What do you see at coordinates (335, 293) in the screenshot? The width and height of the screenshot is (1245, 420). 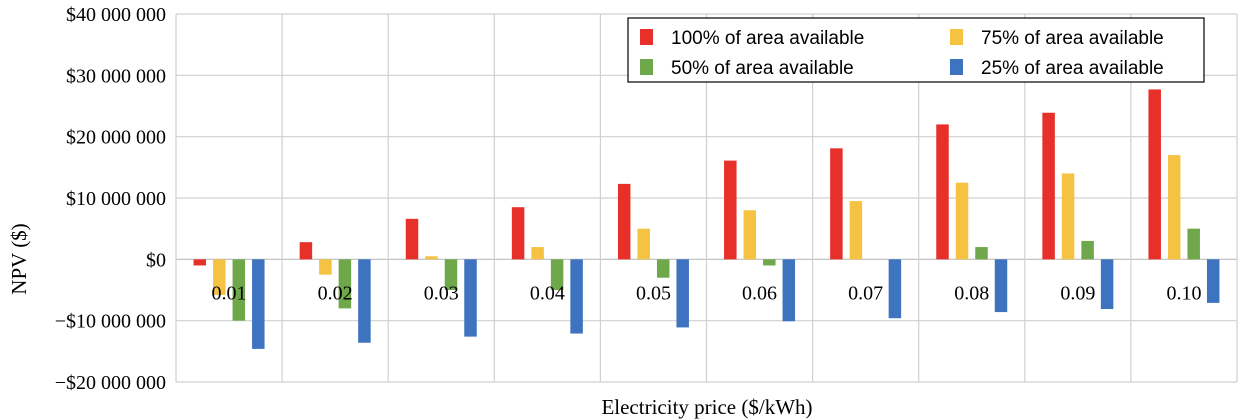 I see `x-tick-label: 0.02` at bounding box center [335, 293].